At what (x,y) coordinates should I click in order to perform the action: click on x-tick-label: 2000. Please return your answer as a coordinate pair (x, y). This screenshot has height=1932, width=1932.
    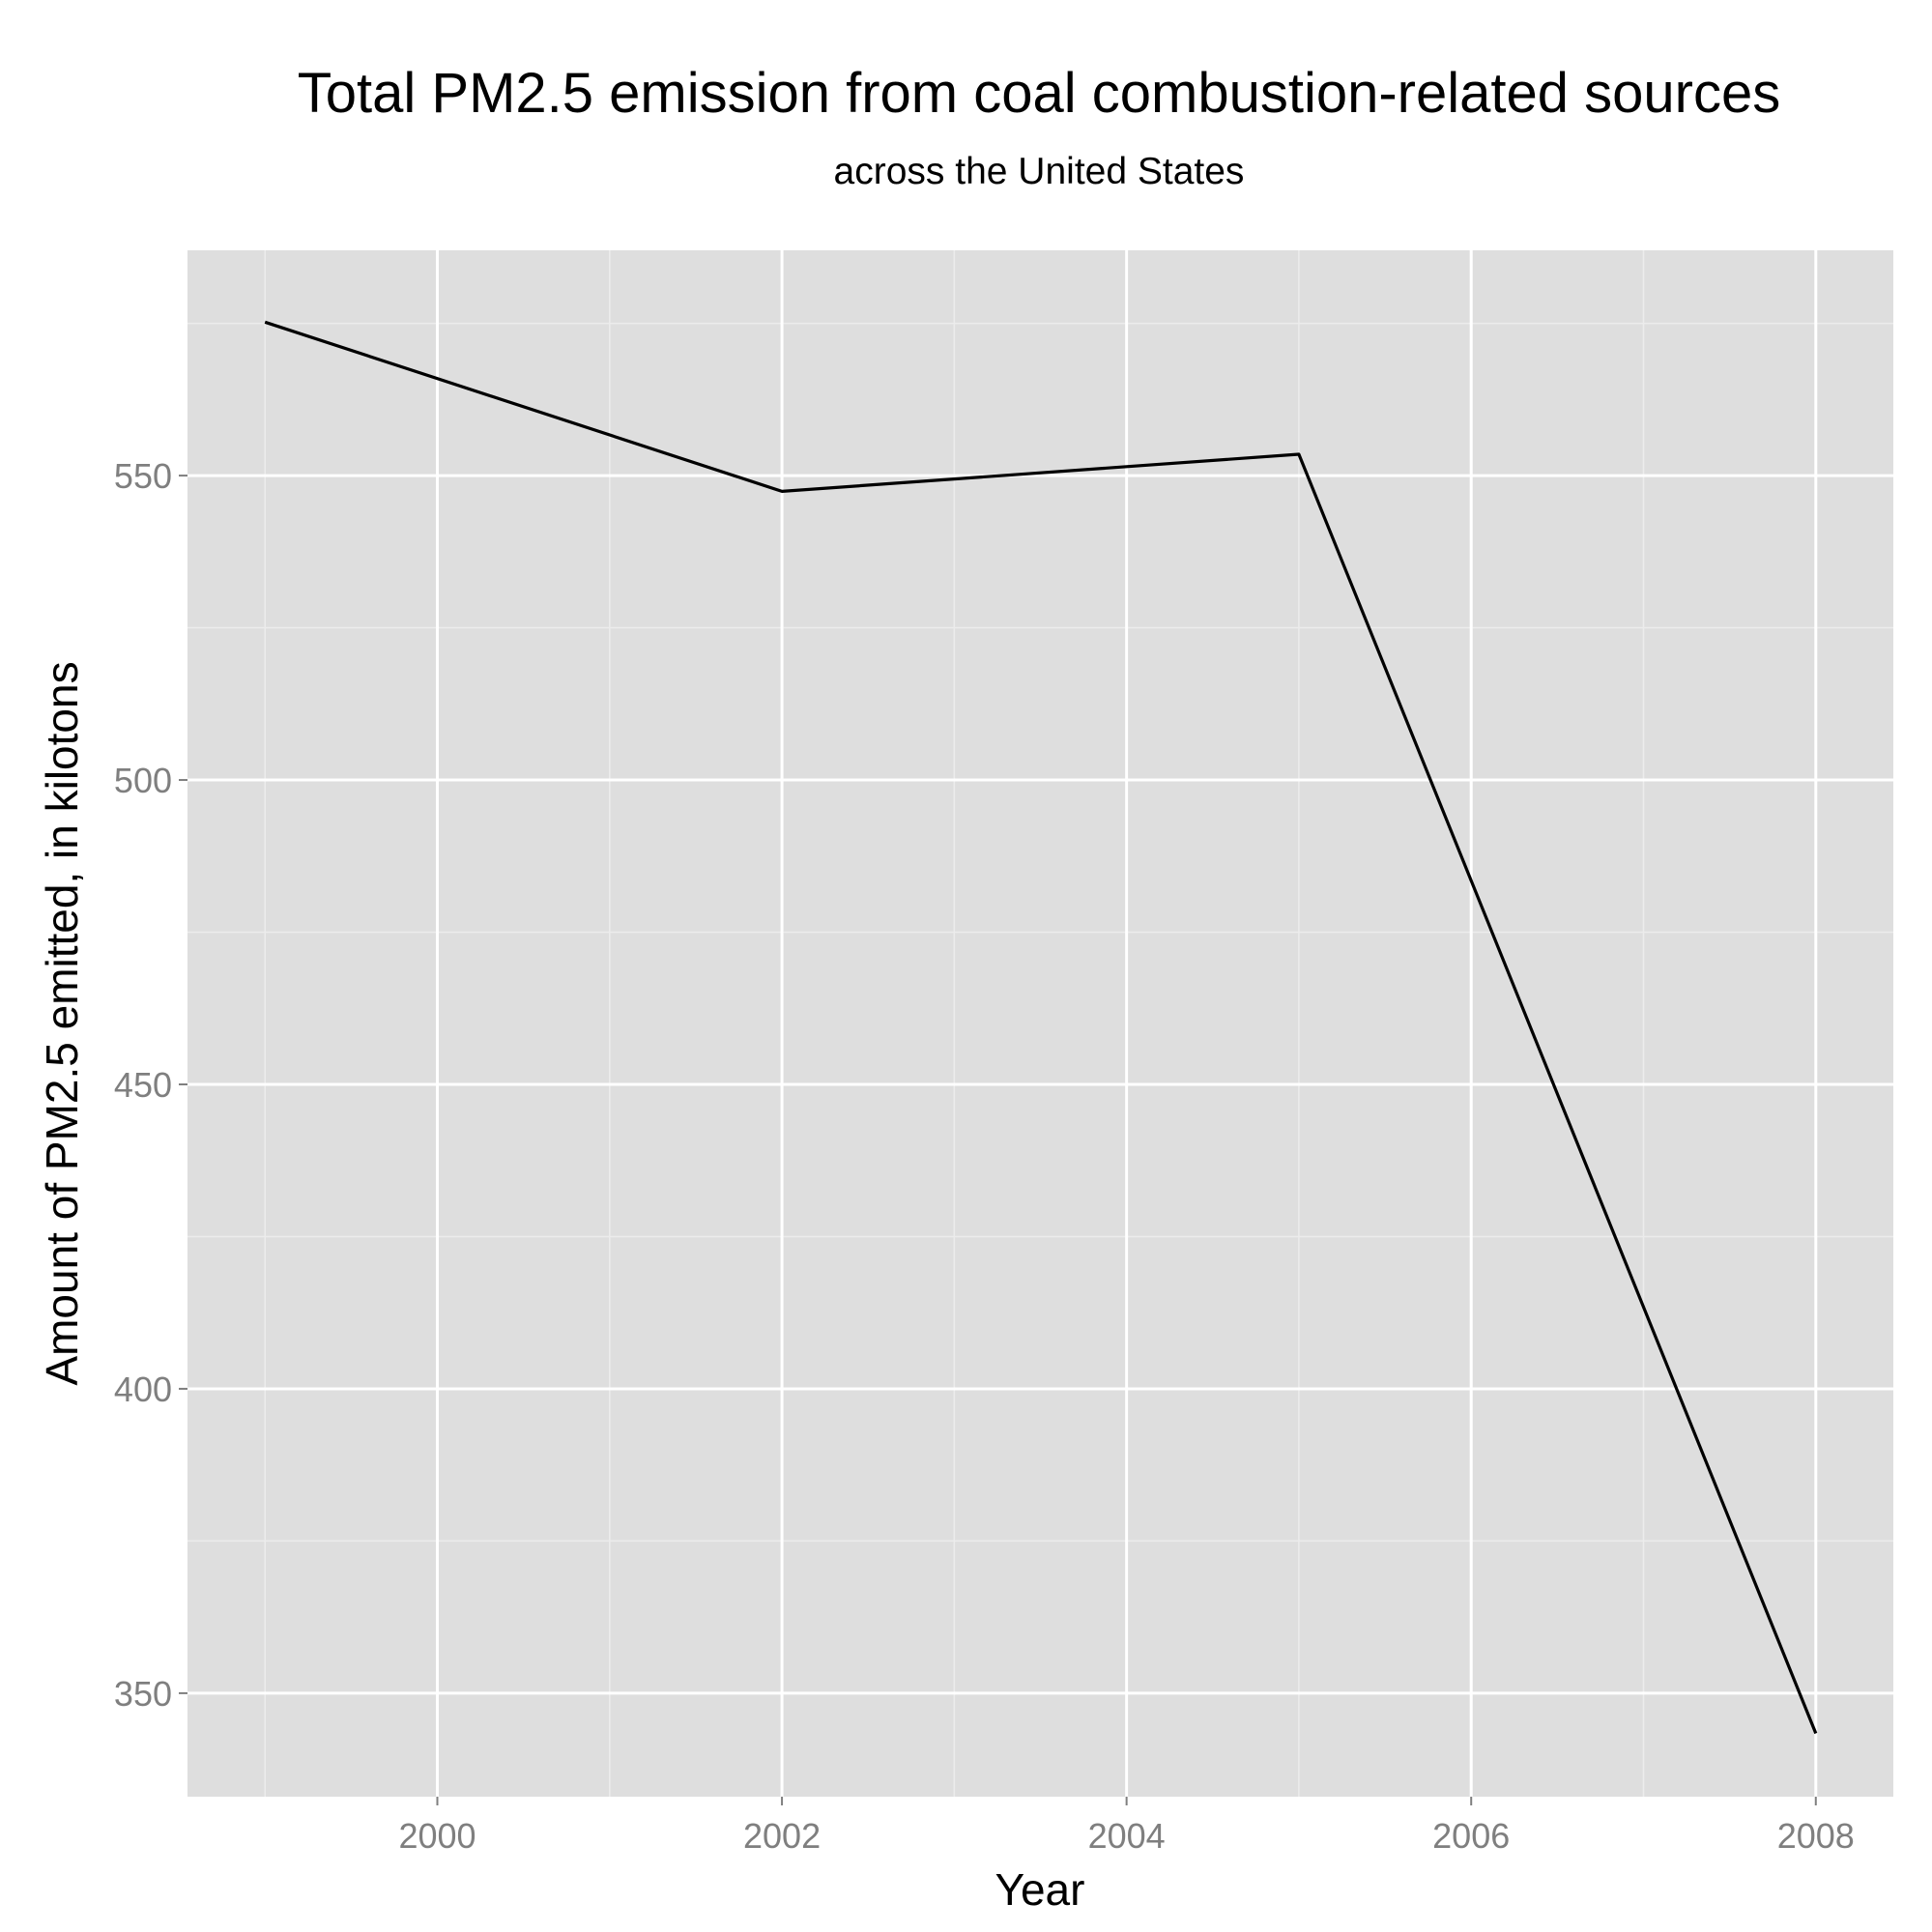
    Looking at the image, I should click on (437, 1836).